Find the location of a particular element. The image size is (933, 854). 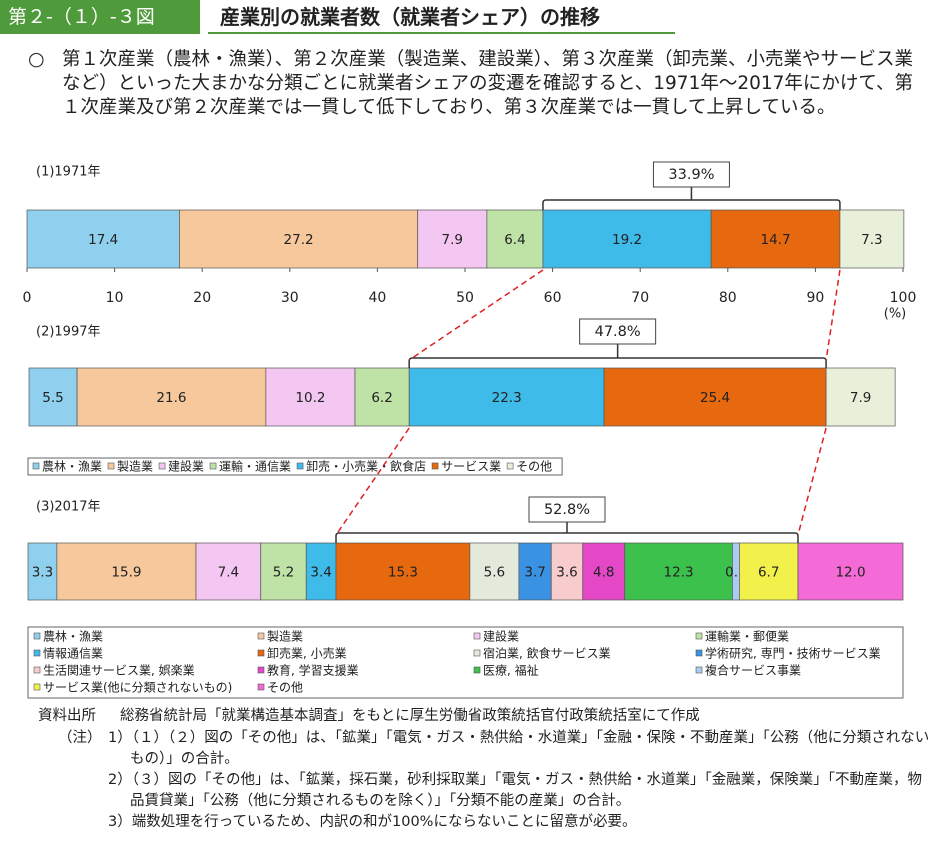

value-label: 12.3 is located at coordinates (679, 573).